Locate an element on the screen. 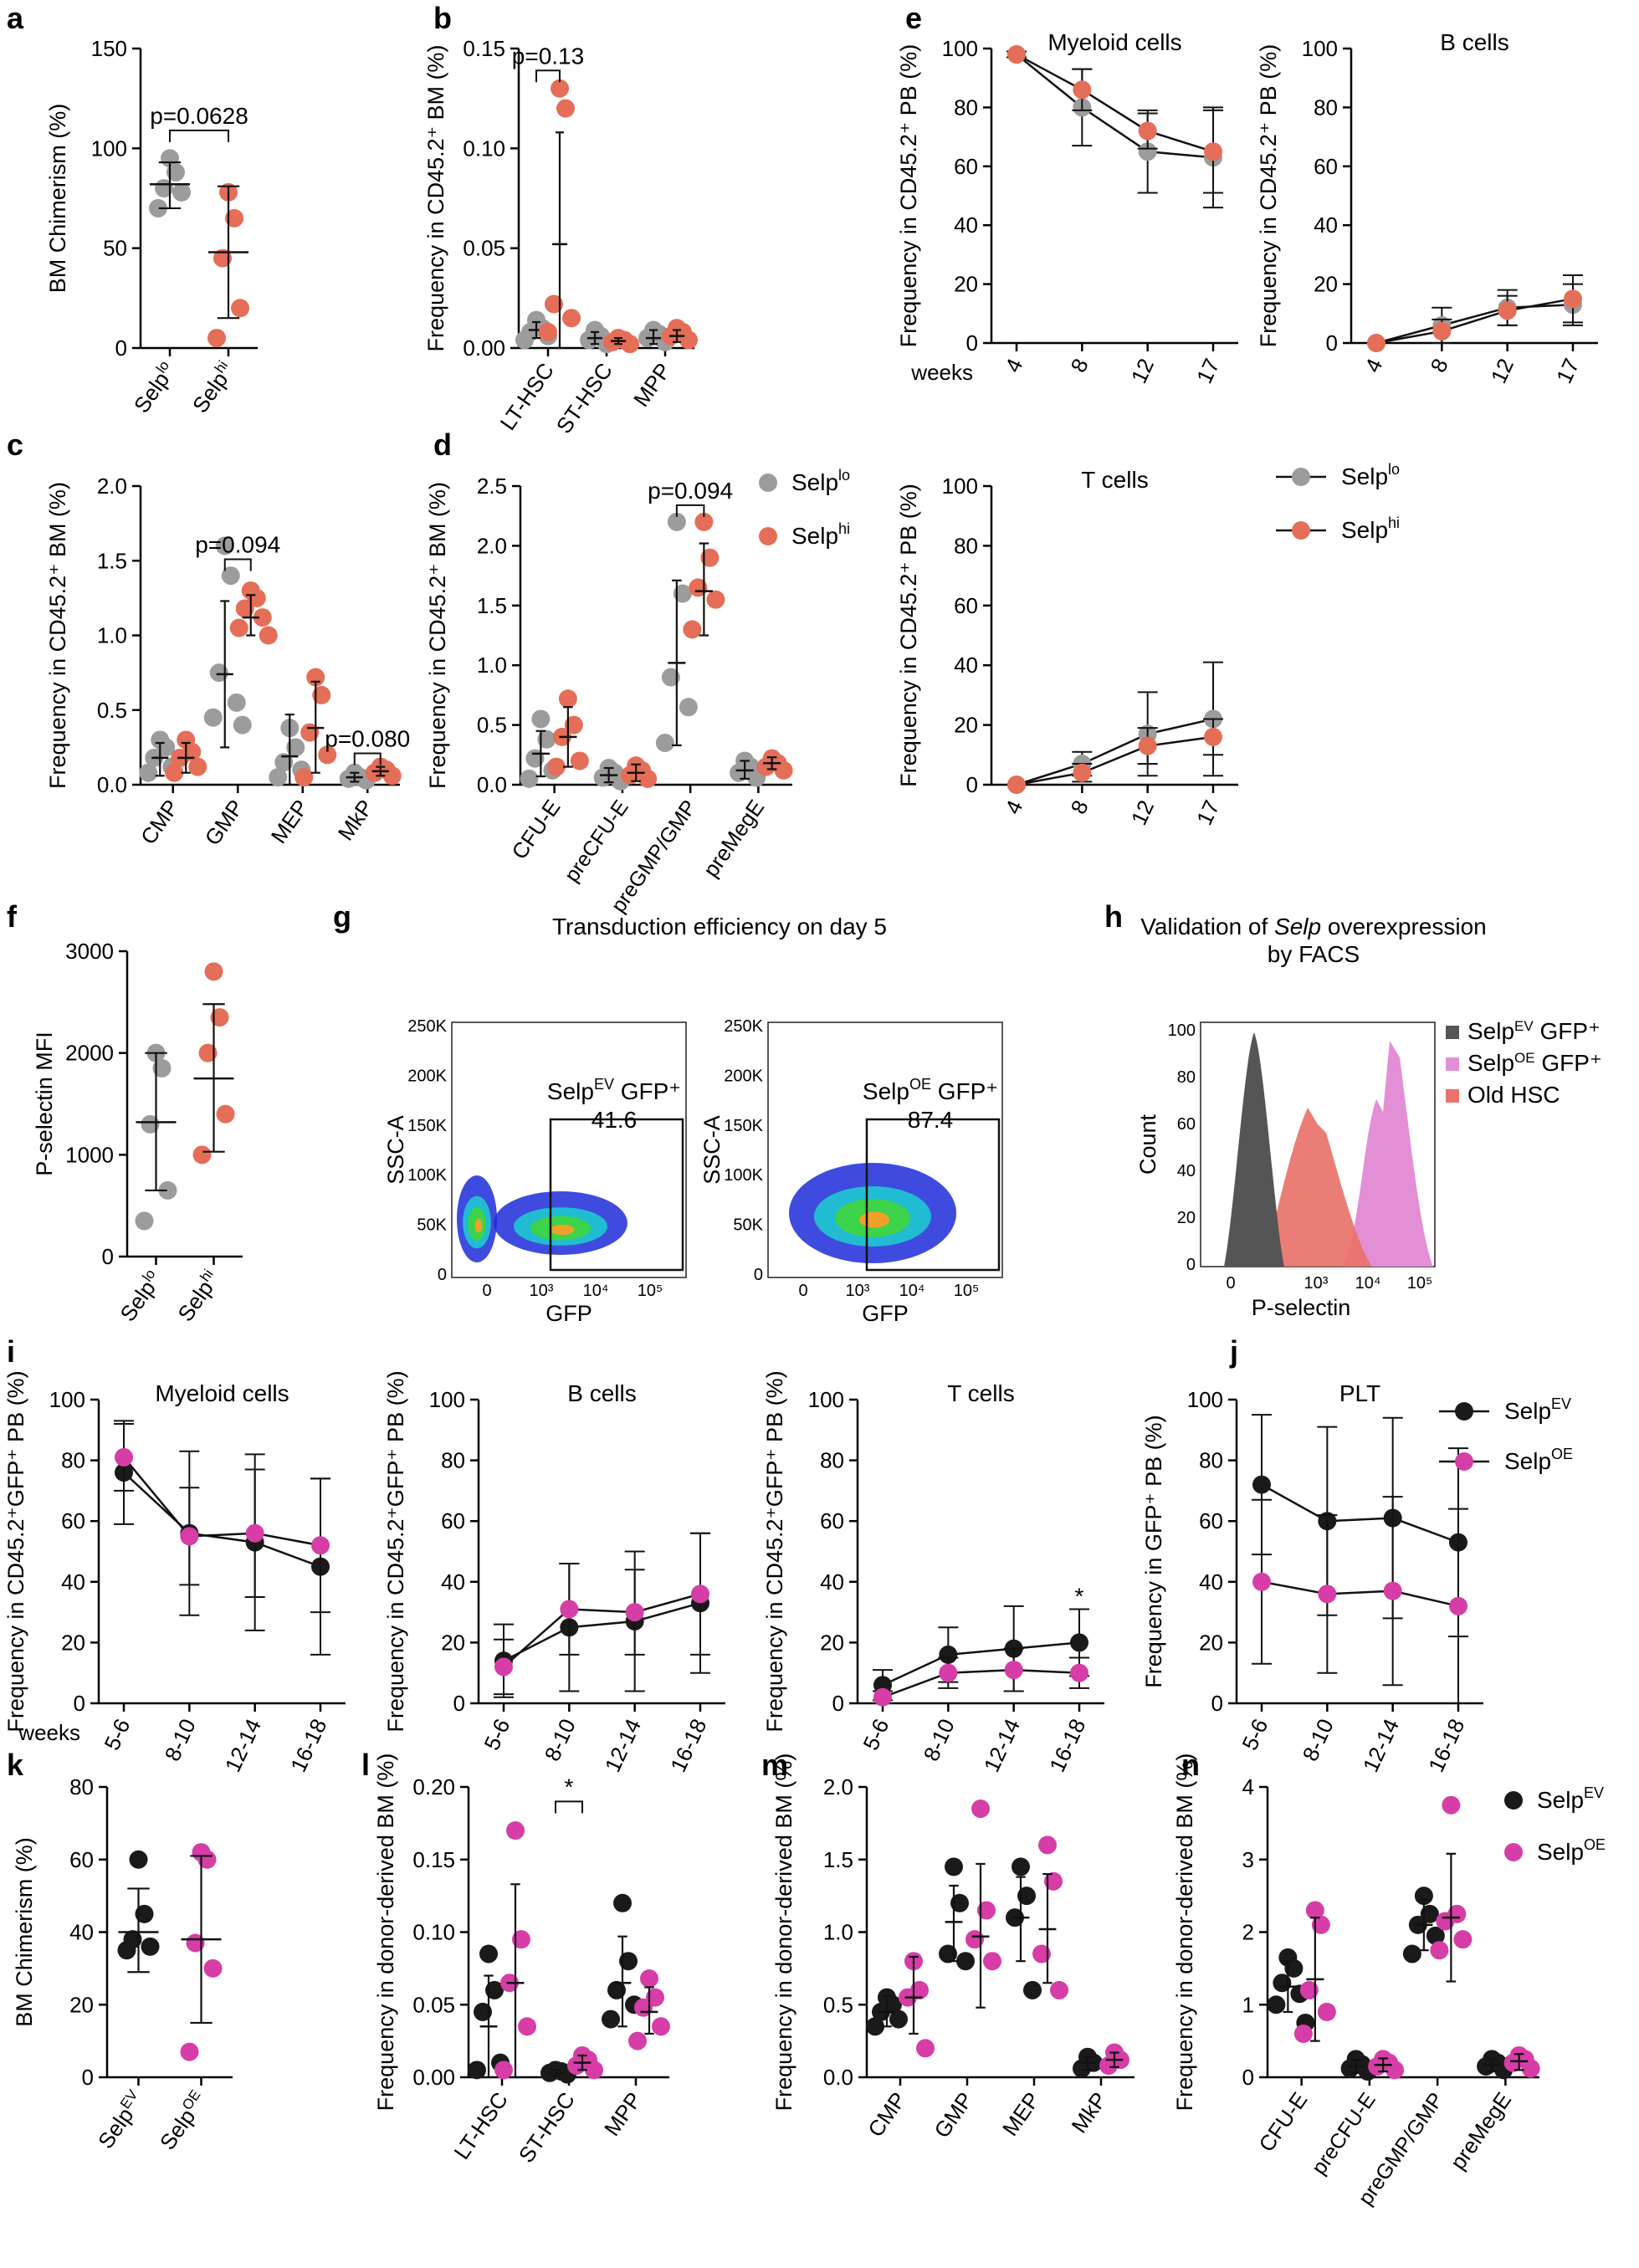 This screenshot has height=2268, width=1639. y-tick-label: 0.05 is located at coordinates (434, 2004).